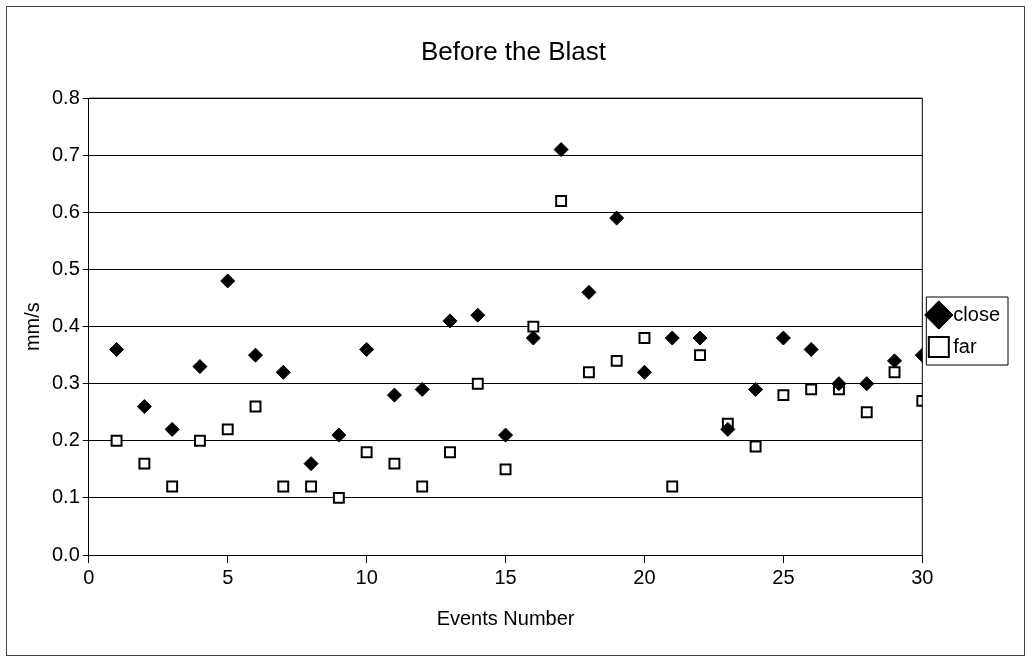 The image size is (1033, 666). What do you see at coordinates (89, 576) in the screenshot?
I see `x-tick-label: 0` at bounding box center [89, 576].